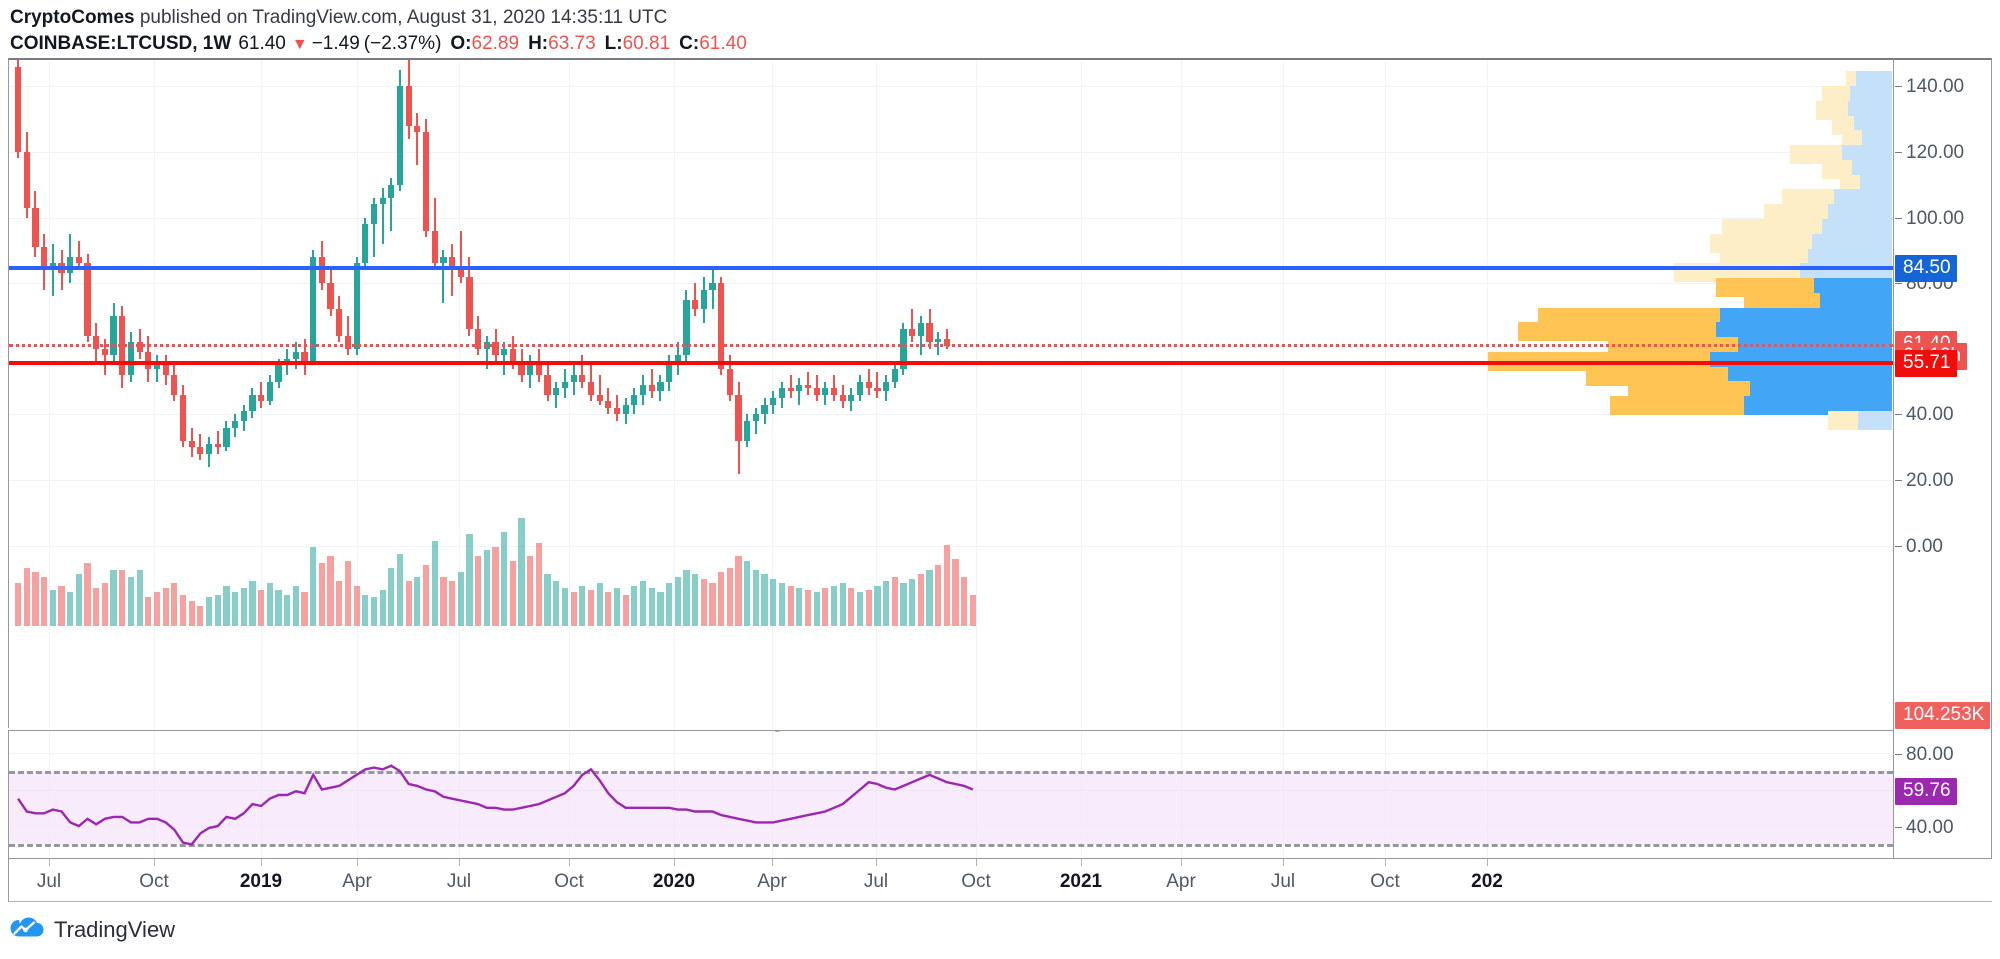 The image size is (2000, 959). I want to click on price-axis-badge-resistance: 84.50, so click(1926, 269).